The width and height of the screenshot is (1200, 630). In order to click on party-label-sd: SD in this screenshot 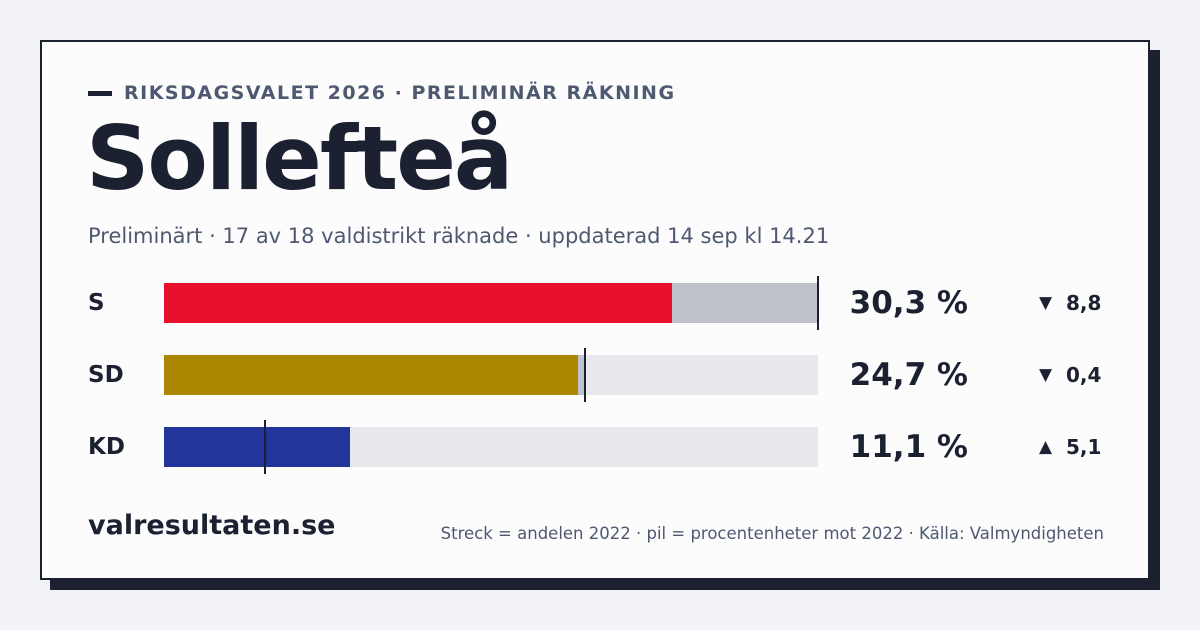, I will do `click(106, 375)`.